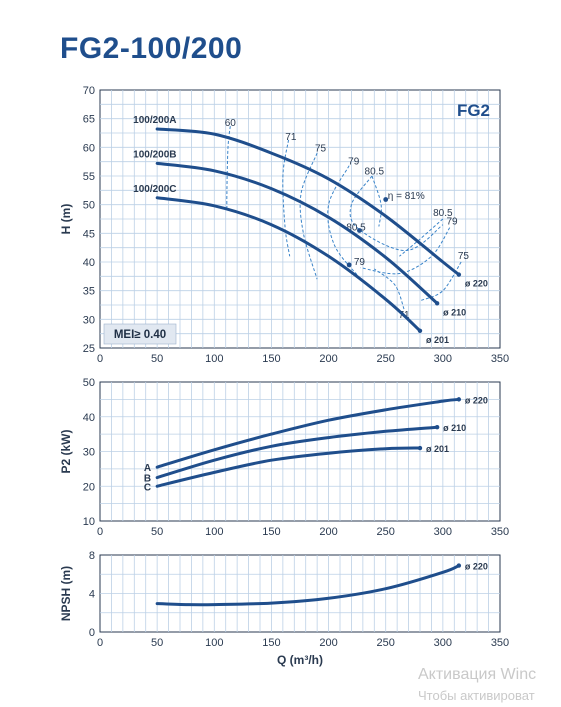 This screenshot has height=707, width=561. Describe the element at coordinates (473, 110) in the screenshot. I see `series-badge: FG2` at that location.